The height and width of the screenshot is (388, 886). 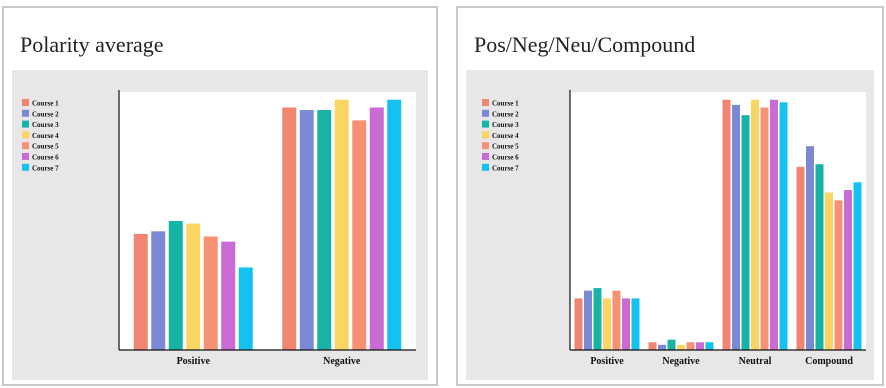 What do you see at coordinates (829, 361) in the screenshot?
I see `x-tick-label-compound: Compound` at bounding box center [829, 361].